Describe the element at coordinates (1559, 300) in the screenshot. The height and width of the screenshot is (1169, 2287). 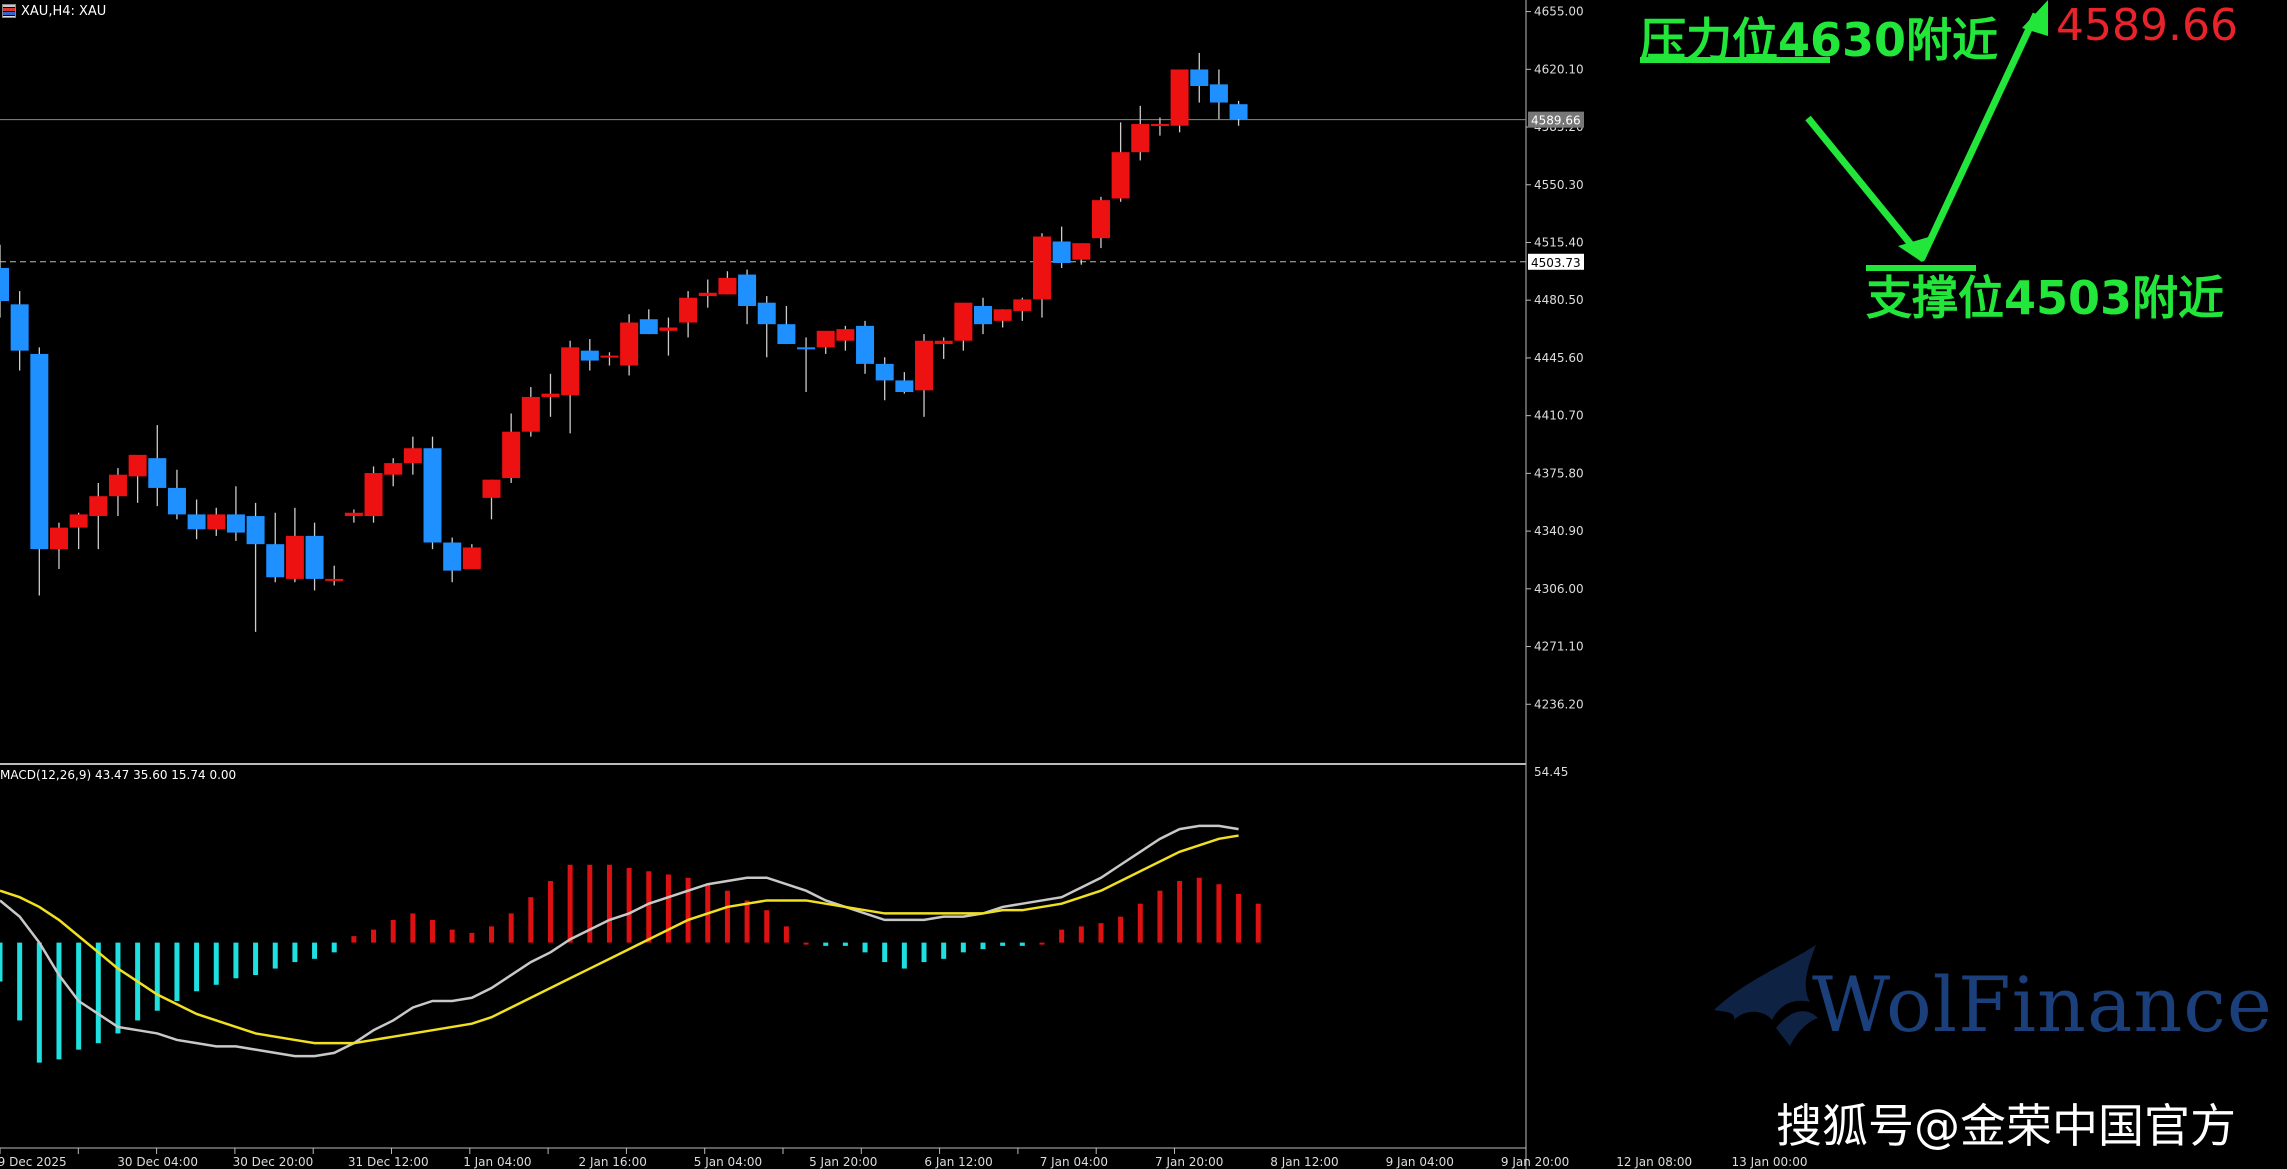
I see `price-tick-label: 4480.50` at that location.